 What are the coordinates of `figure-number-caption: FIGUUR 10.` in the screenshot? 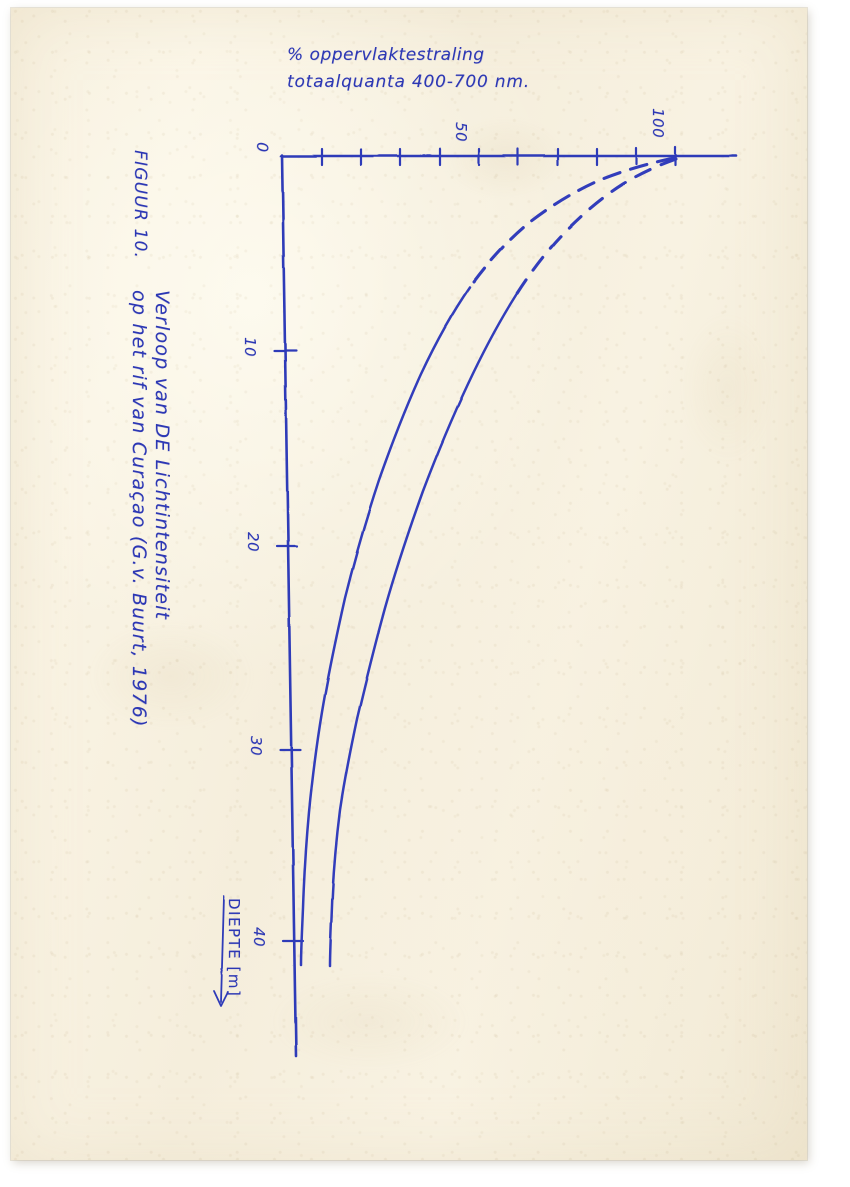 It's located at (140, 205).